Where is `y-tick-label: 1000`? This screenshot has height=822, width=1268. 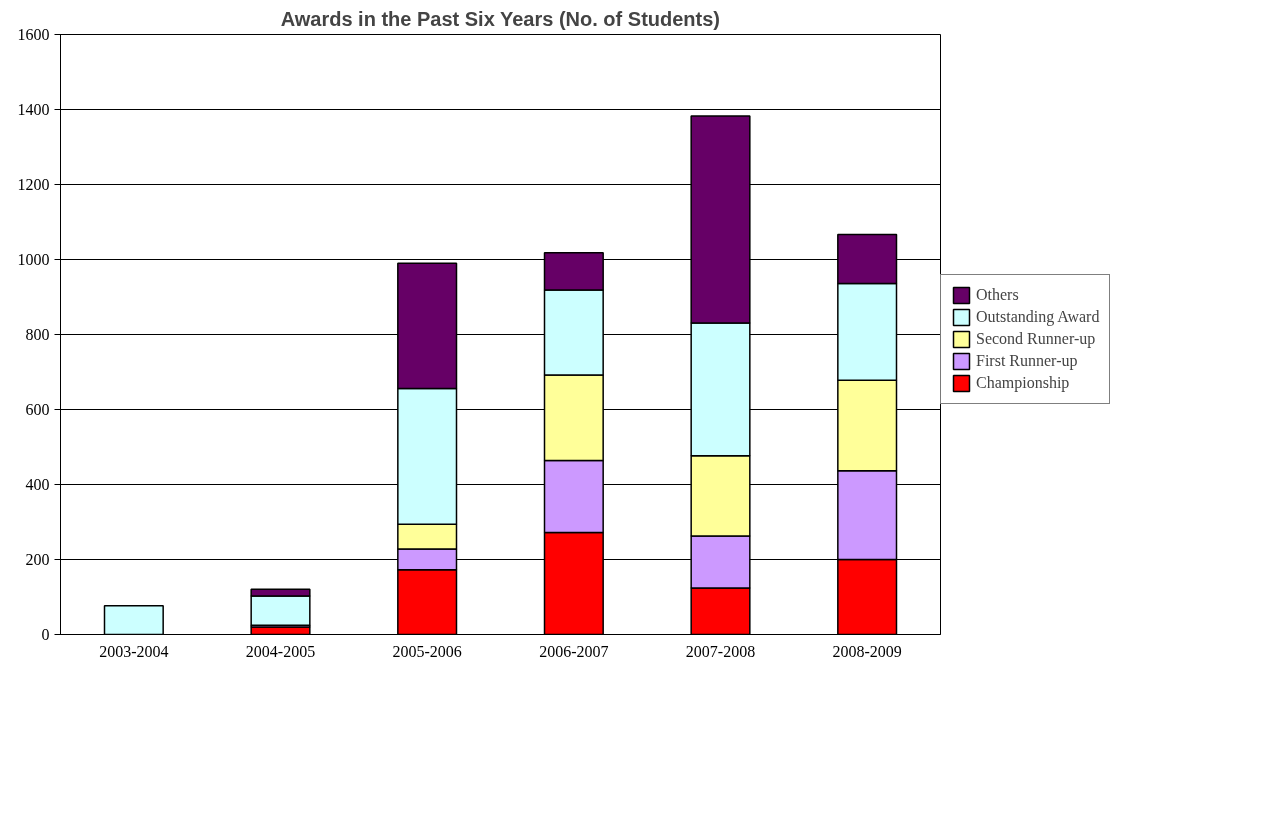
y-tick-label: 1000 is located at coordinates (33, 259).